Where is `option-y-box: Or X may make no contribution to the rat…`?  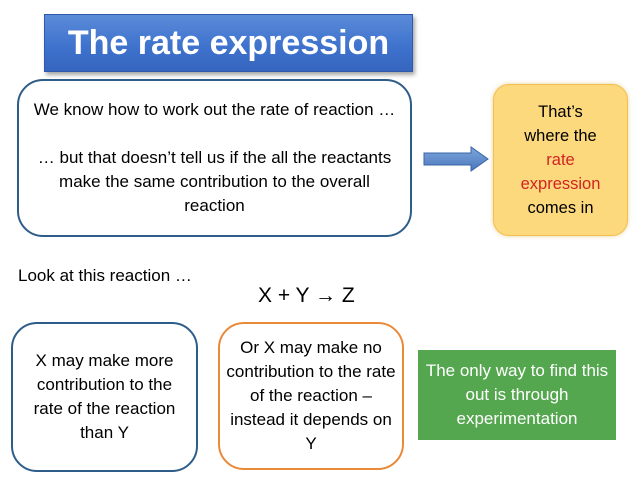
option-y-box: Or X may make no contribution to the rat… is located at coordinates (311, 396).